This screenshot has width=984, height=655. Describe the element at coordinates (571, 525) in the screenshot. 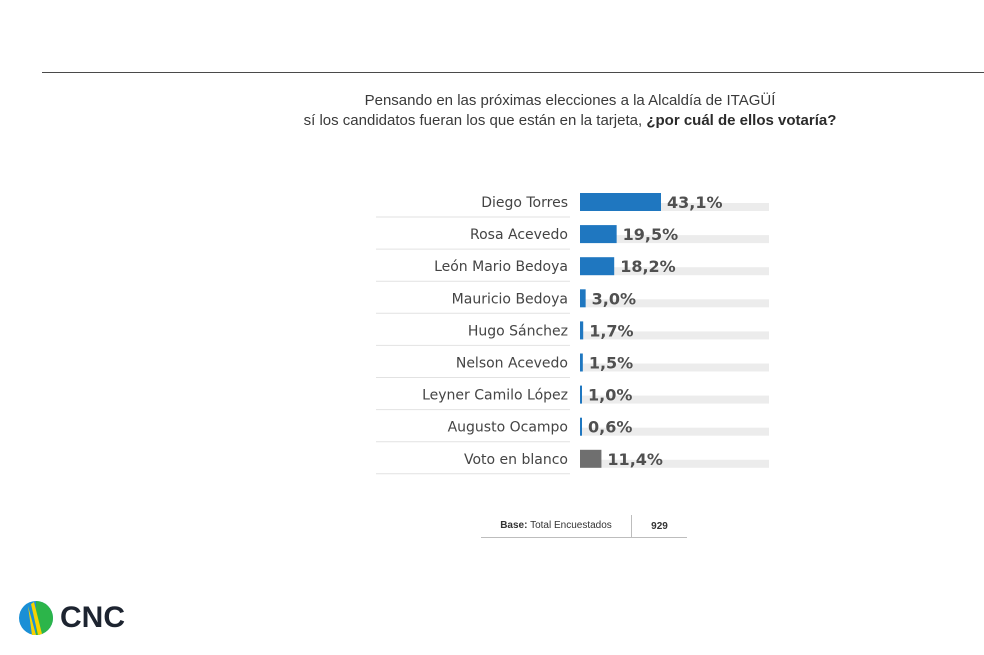

I see `base-description: Total Encuestados` at that location.